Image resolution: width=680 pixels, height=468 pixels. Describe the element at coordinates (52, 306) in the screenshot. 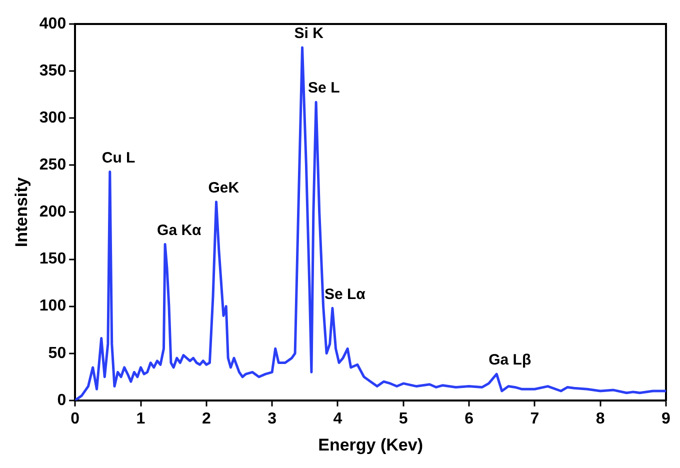

I see `y-tick-label: 100` at that location.